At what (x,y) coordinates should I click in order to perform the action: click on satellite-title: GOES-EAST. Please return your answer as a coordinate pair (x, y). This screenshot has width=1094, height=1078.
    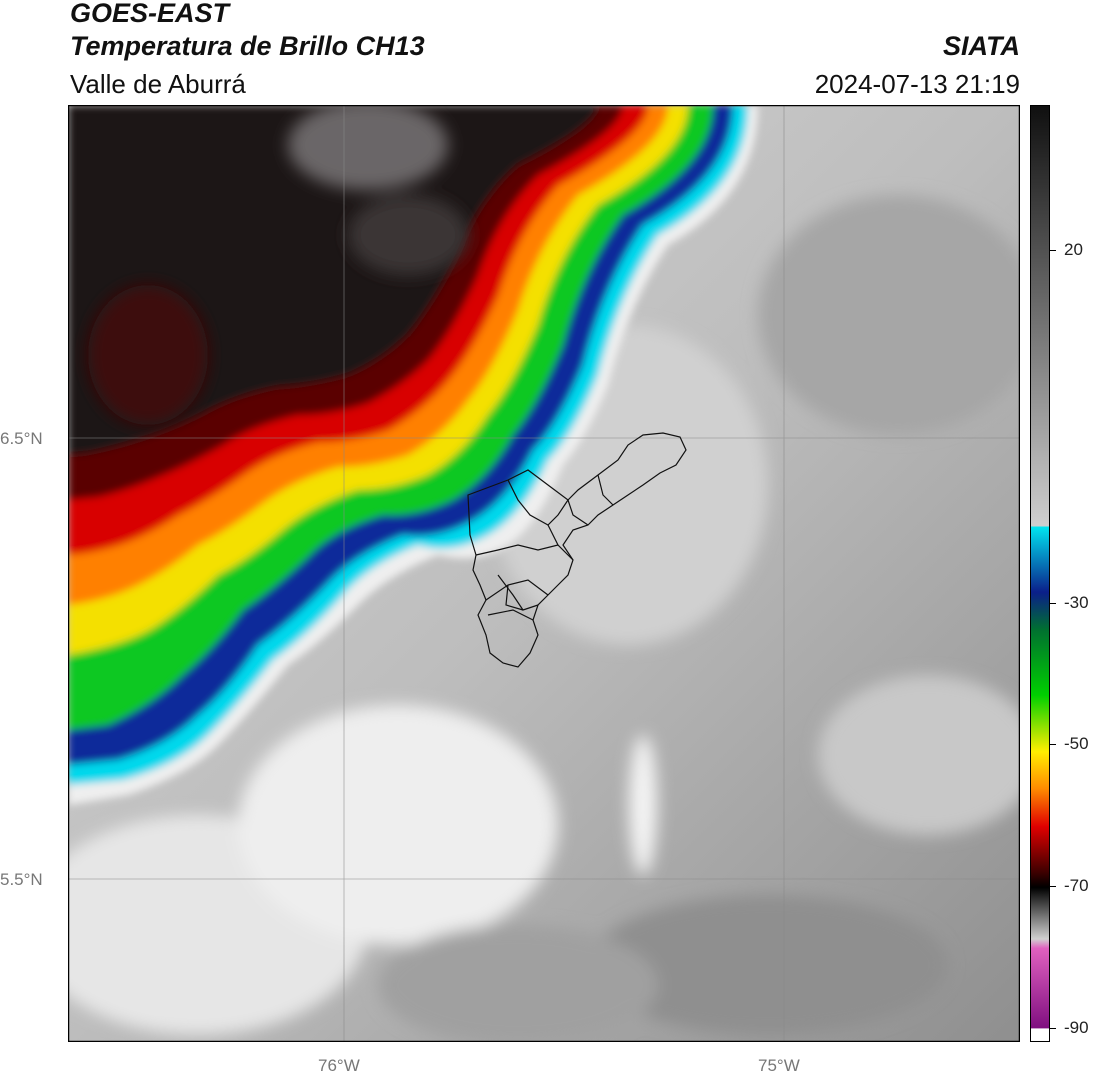
    Looking at the image, I should click on (150, 14).